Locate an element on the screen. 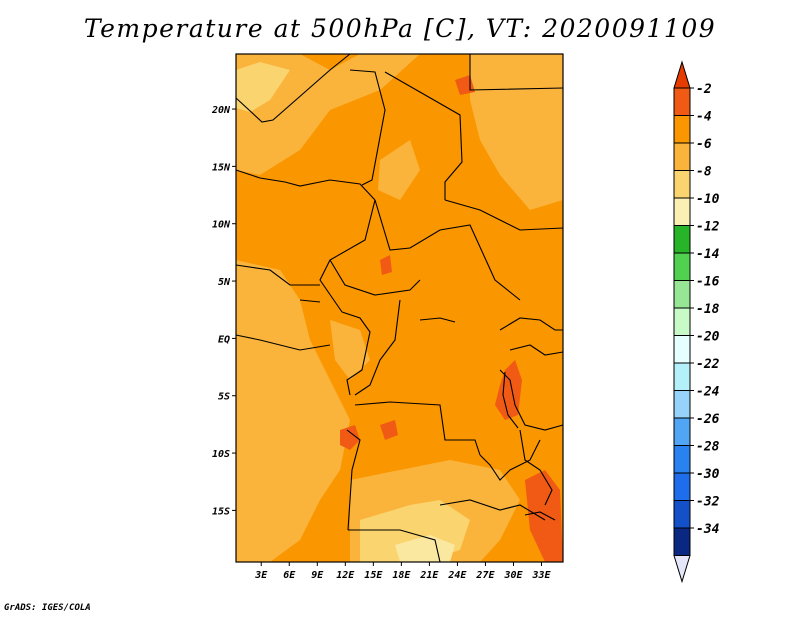 This screenshot has height=618, width=800. colorbar-label: -26 is located at coordinates (708, 419).